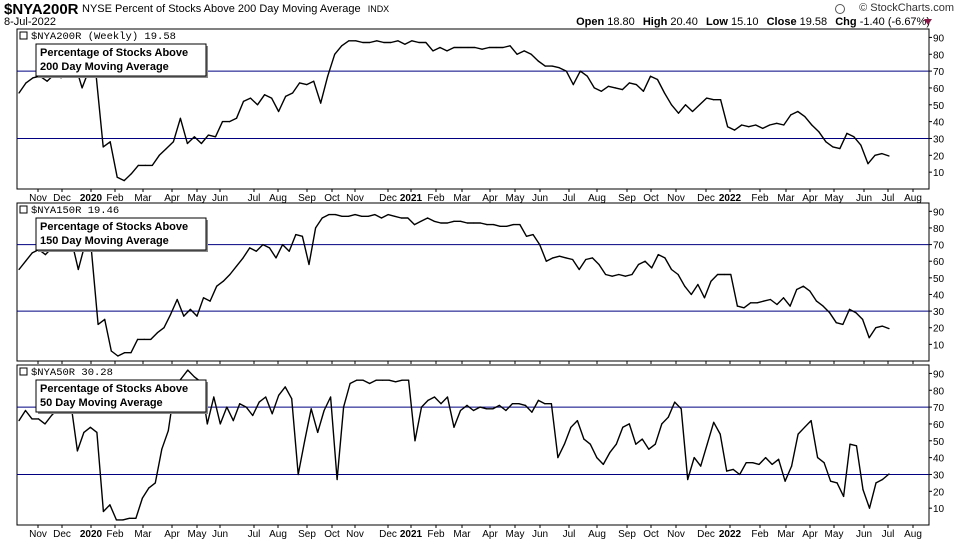 This screenshot has width=960, height=540. What do you see at coordinates (730, 198) in the screenshot?
I see `x-tick-label: 2022` at bounding box center [730, 198].